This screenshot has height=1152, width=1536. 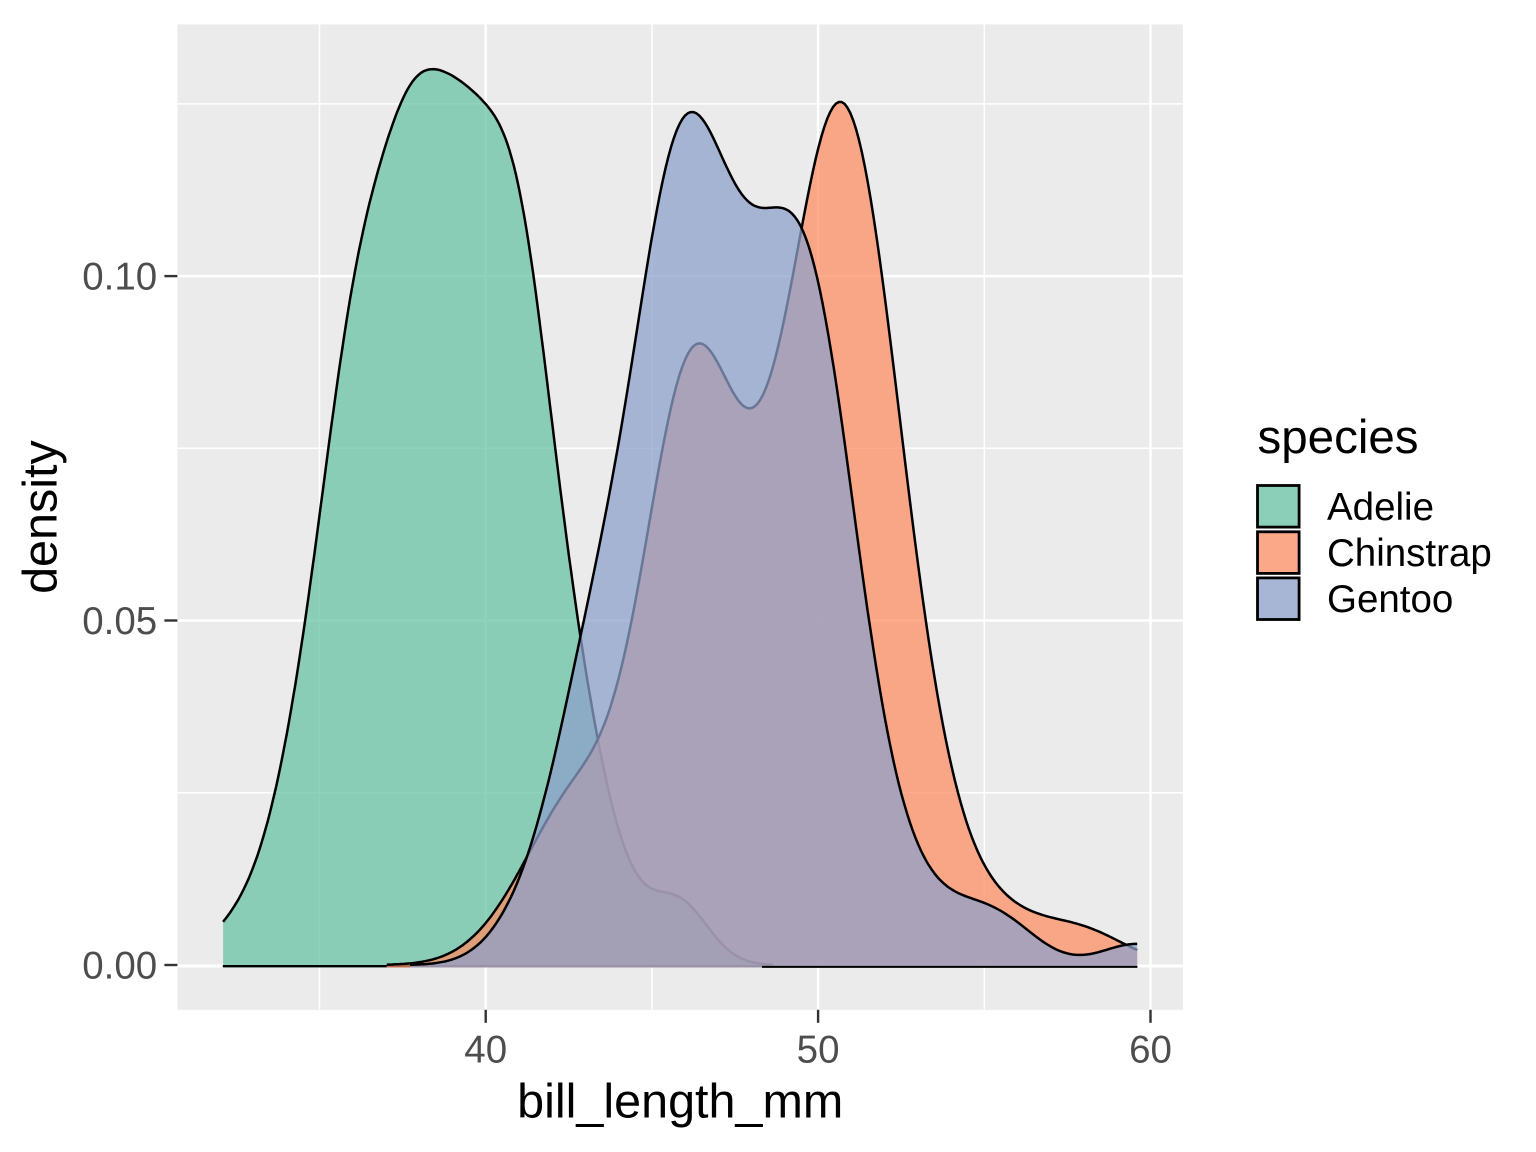 I want to click on svg-text: species, so click(x=1338, y=437).